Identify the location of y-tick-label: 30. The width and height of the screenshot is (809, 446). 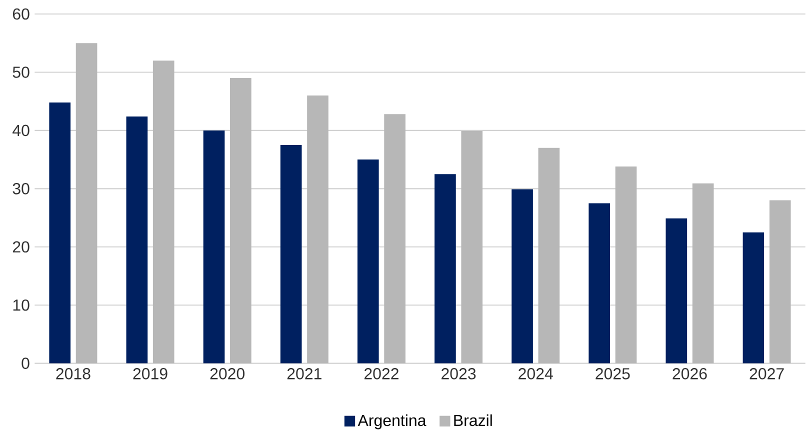
(21, 188).